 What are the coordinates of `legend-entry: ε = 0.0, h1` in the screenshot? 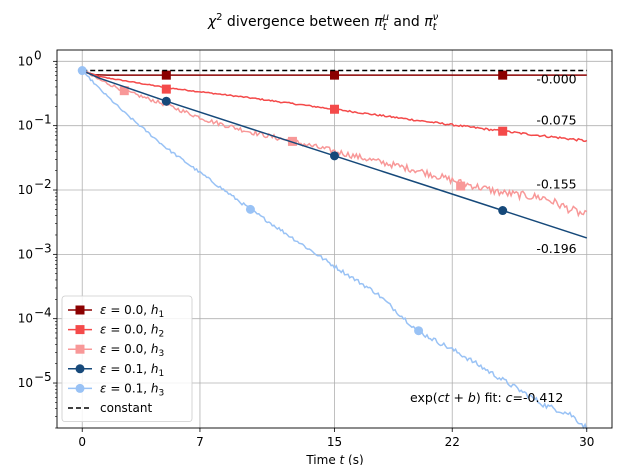 It's located at (116, 311).